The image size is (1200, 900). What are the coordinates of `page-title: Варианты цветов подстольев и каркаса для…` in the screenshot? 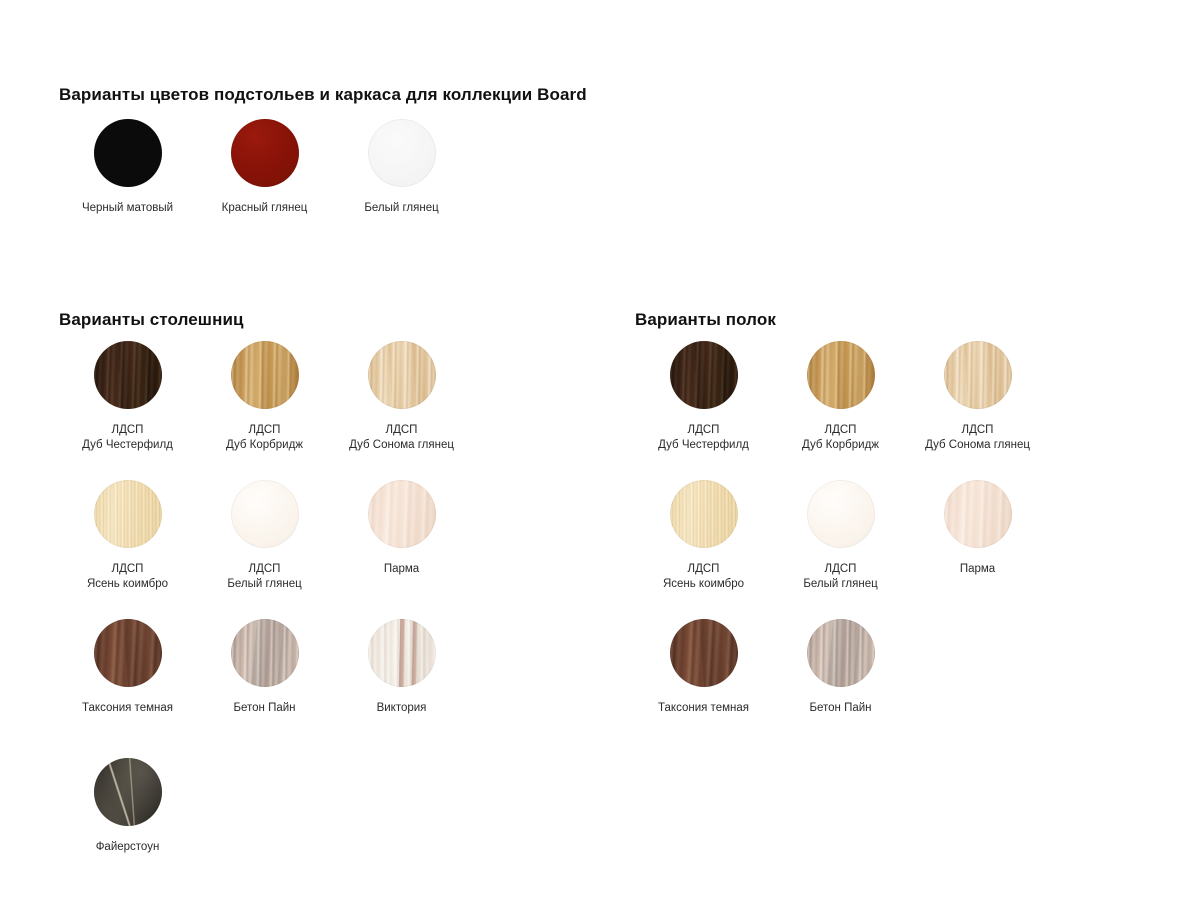 It's located at (323, 95).